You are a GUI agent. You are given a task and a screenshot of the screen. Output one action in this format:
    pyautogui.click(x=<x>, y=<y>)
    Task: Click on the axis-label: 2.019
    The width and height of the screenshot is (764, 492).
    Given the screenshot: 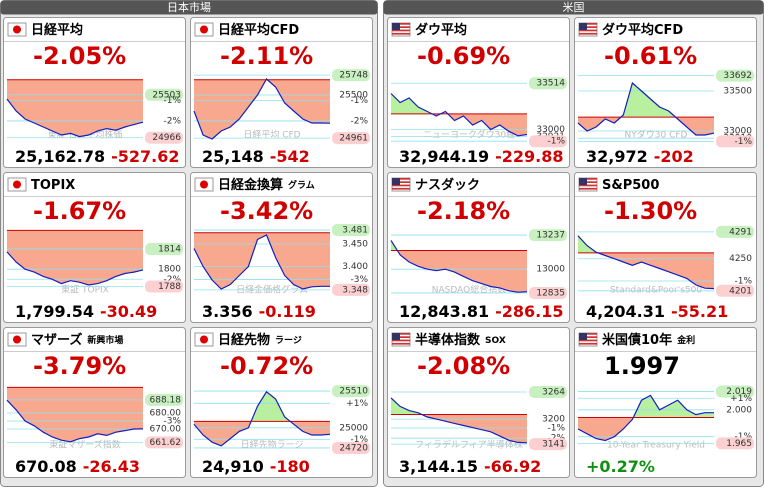 What is the action you would take?
    pyautogui.click(x=739, y=392)
    